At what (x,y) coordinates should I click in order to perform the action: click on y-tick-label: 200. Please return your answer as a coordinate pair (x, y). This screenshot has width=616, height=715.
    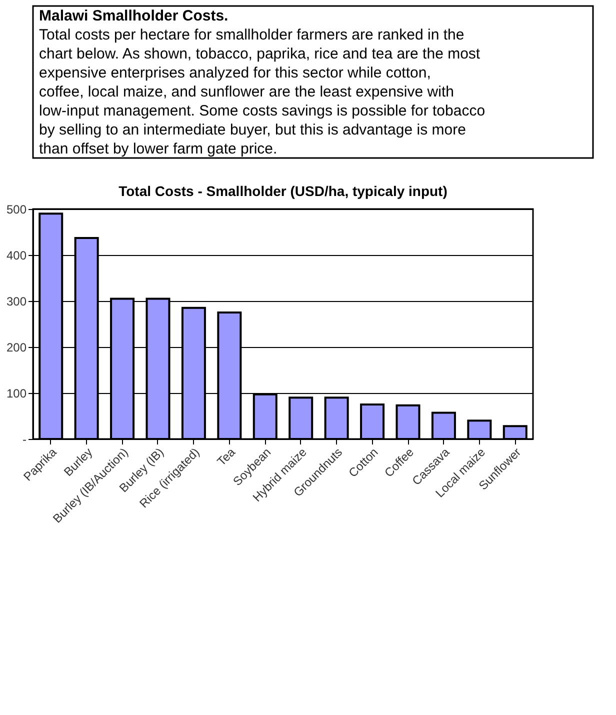
    Looking at the image, I should click on (16, 347).